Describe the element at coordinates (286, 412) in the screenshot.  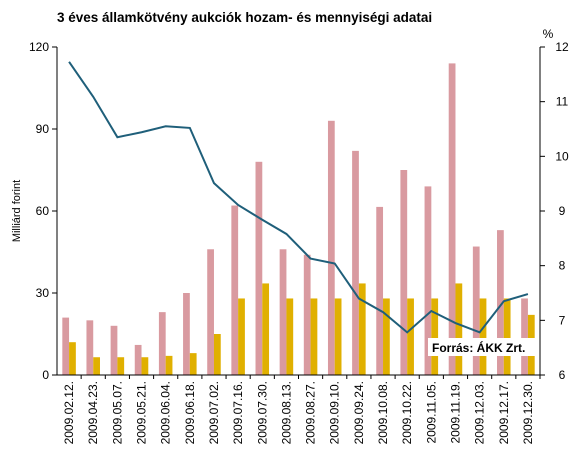
I see `x-tick-label: 2009.08.13.` at that location.